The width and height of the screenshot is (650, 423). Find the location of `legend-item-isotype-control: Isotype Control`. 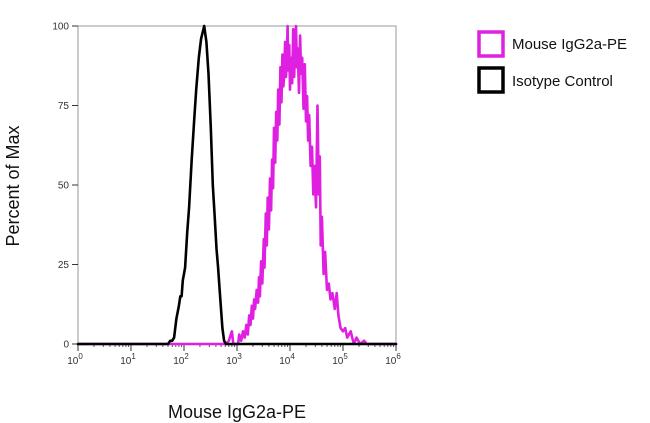

legend-item-isotype-control: Isotype Control is located at coordinates (545, 80).